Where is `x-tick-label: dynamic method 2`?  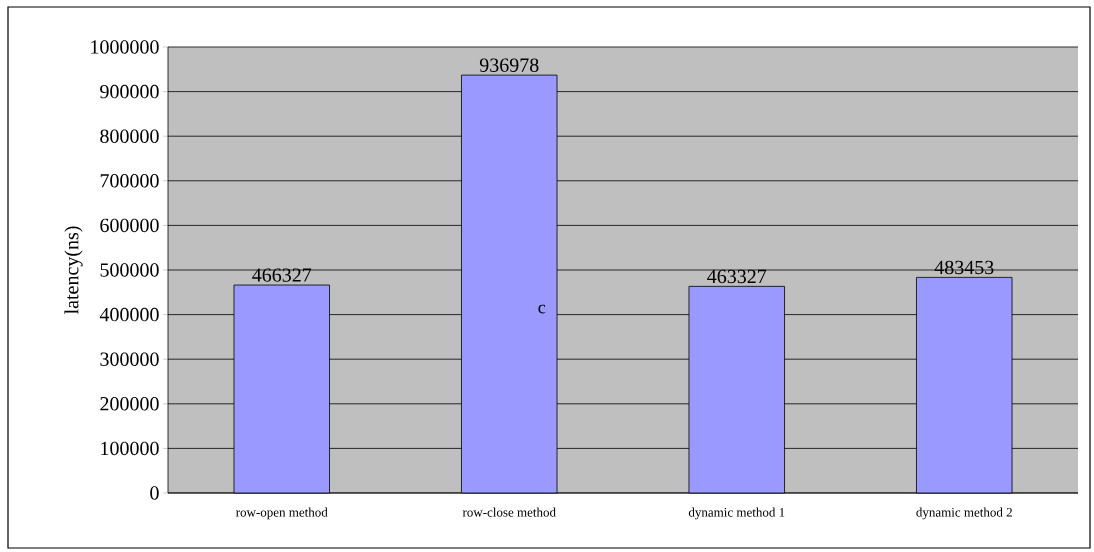 x-tick-label: dynamic method 2 is located at coordinates (964, 513).